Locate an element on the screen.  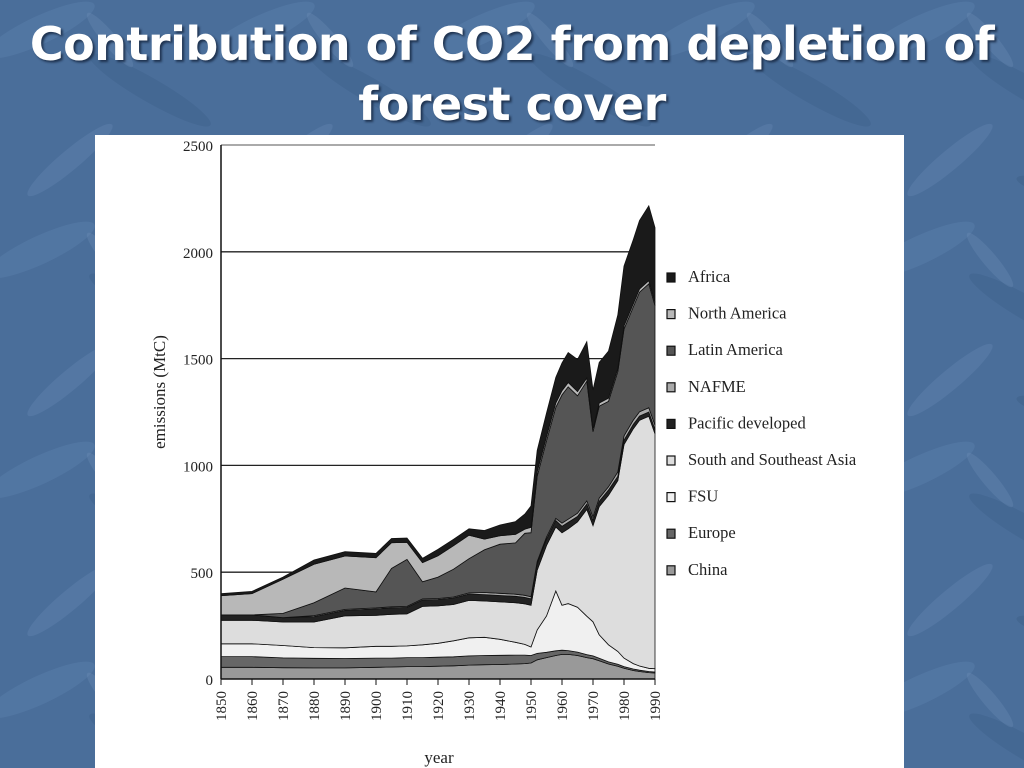
legend-swatch-pacific-developed is located at coordinates (671, 423).